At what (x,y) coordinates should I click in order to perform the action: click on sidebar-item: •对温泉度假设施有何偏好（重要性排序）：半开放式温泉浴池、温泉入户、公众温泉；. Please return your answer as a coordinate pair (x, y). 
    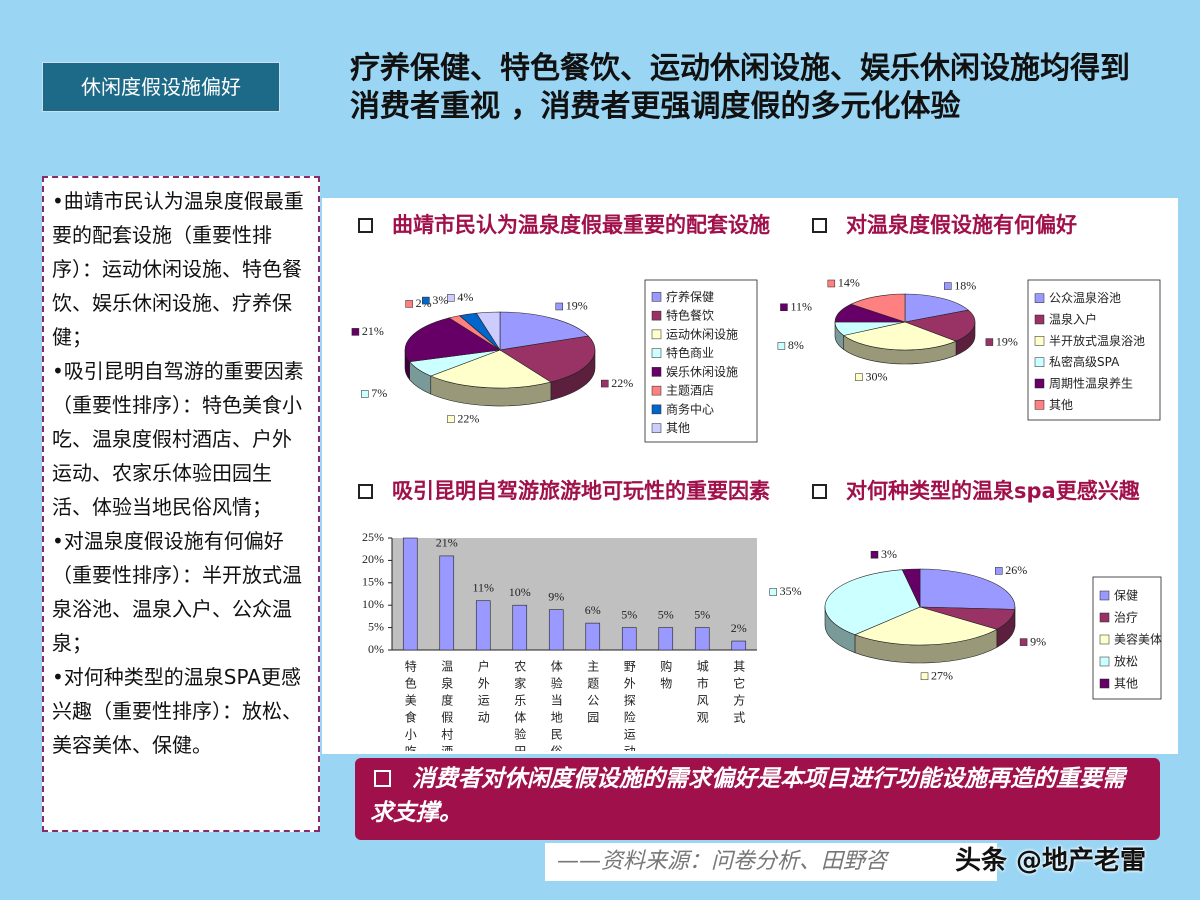
    Looking at the image, I should click on (177, 592).